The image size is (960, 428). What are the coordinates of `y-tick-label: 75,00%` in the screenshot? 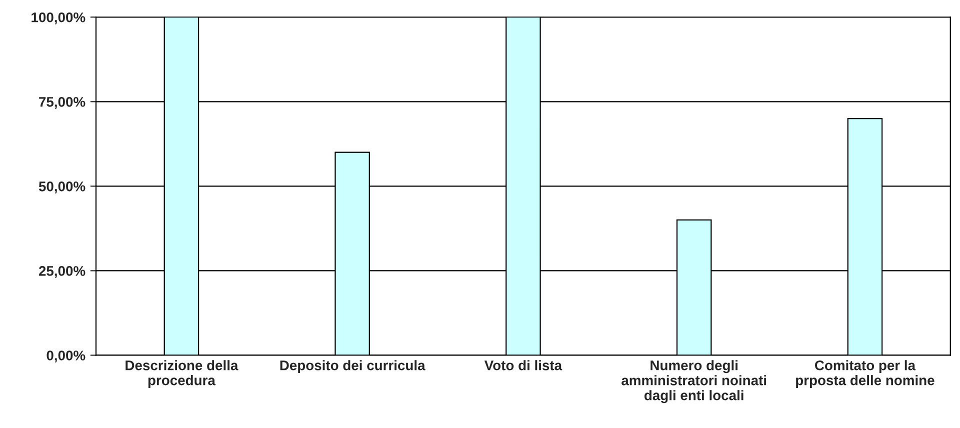 It's located at (62, 102).